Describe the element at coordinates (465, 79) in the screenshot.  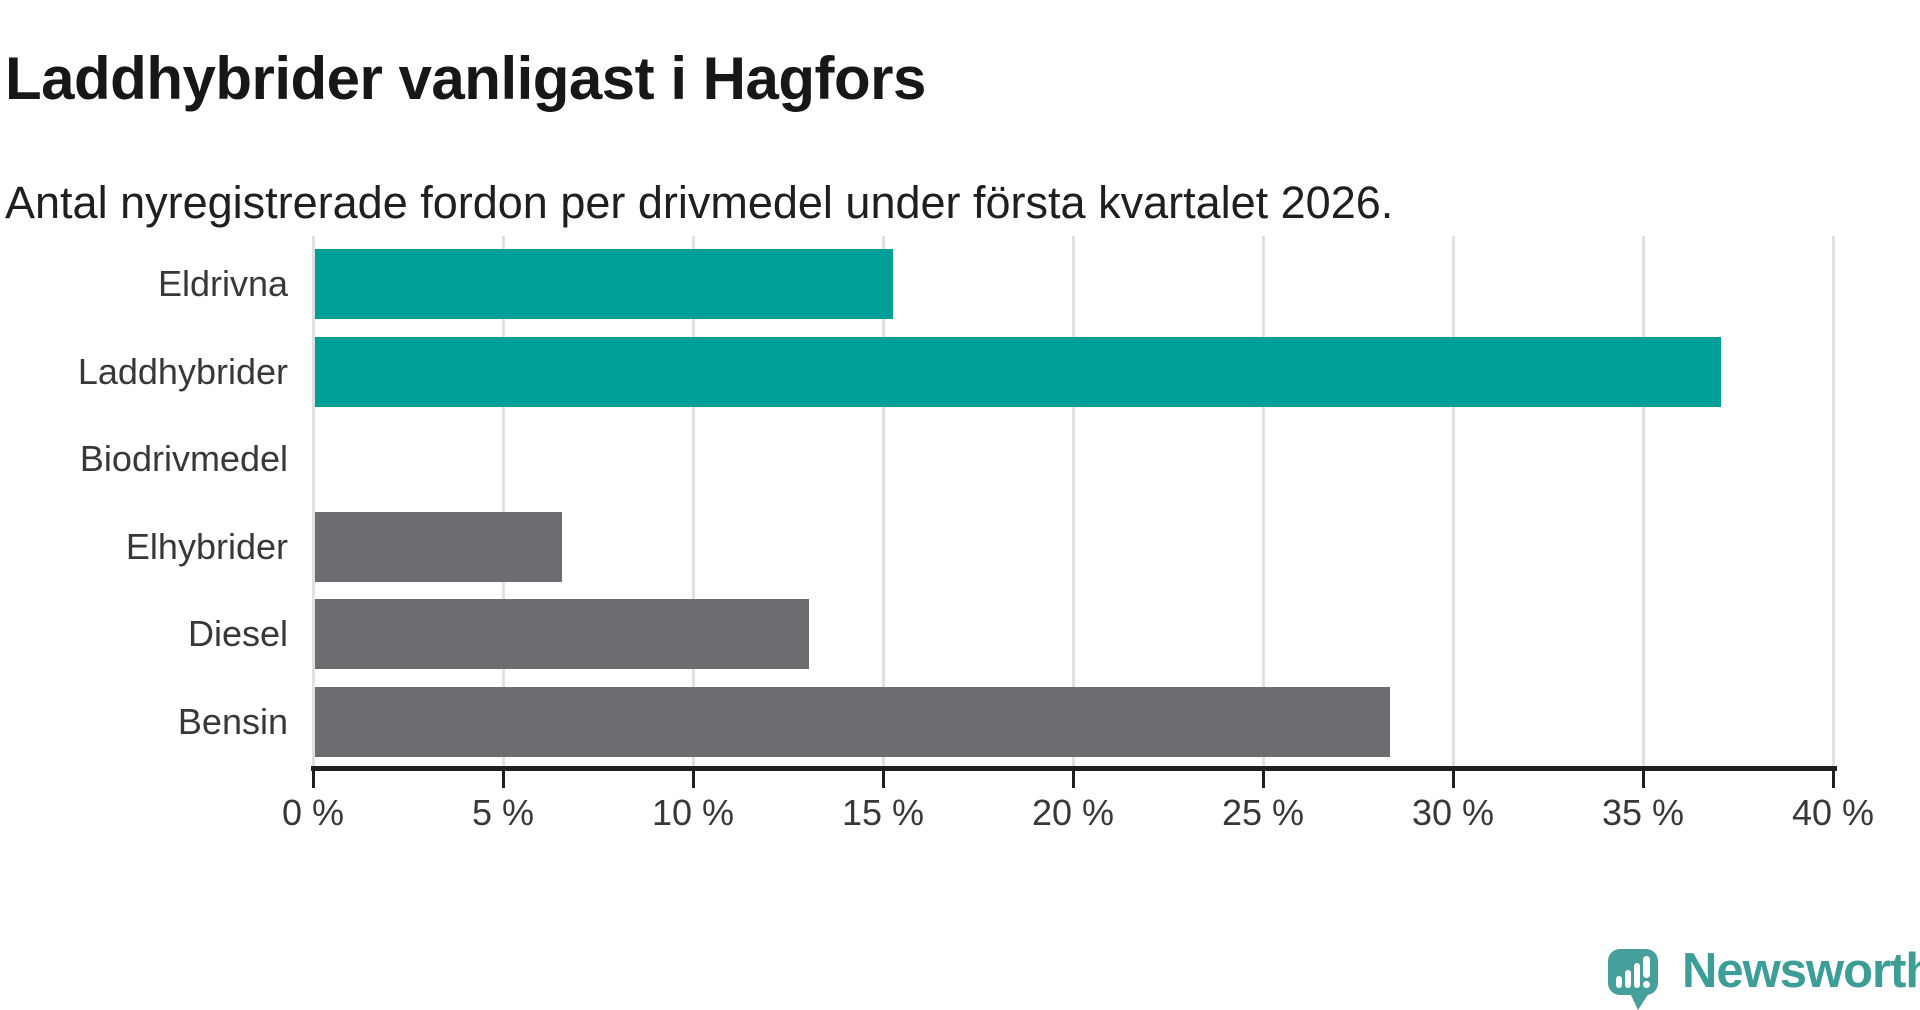
I see `page-title: Laddhybrider vanligast i Hagfors` at that location.